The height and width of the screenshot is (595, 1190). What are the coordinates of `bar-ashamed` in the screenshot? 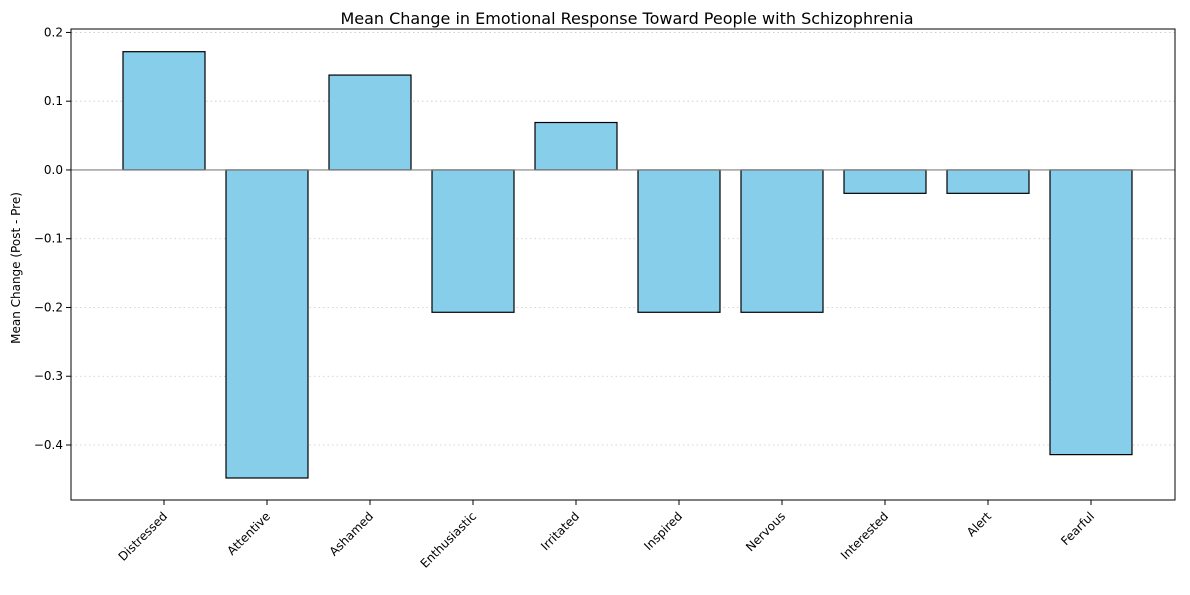 It's located at (370, 122).